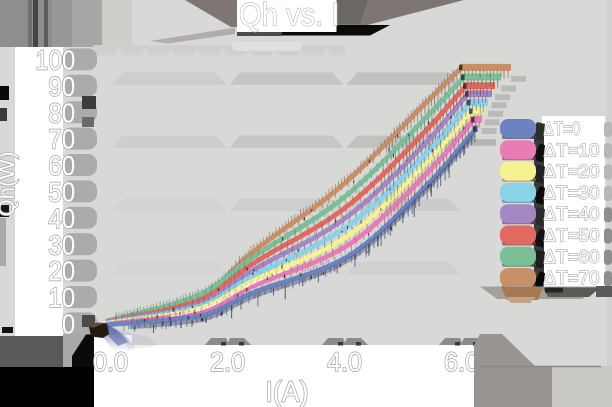 This screenshot has height=407, width=612. Describe the element at coordinates (61, 139) in the screenshot. I see `svg-text: 70` at that location.